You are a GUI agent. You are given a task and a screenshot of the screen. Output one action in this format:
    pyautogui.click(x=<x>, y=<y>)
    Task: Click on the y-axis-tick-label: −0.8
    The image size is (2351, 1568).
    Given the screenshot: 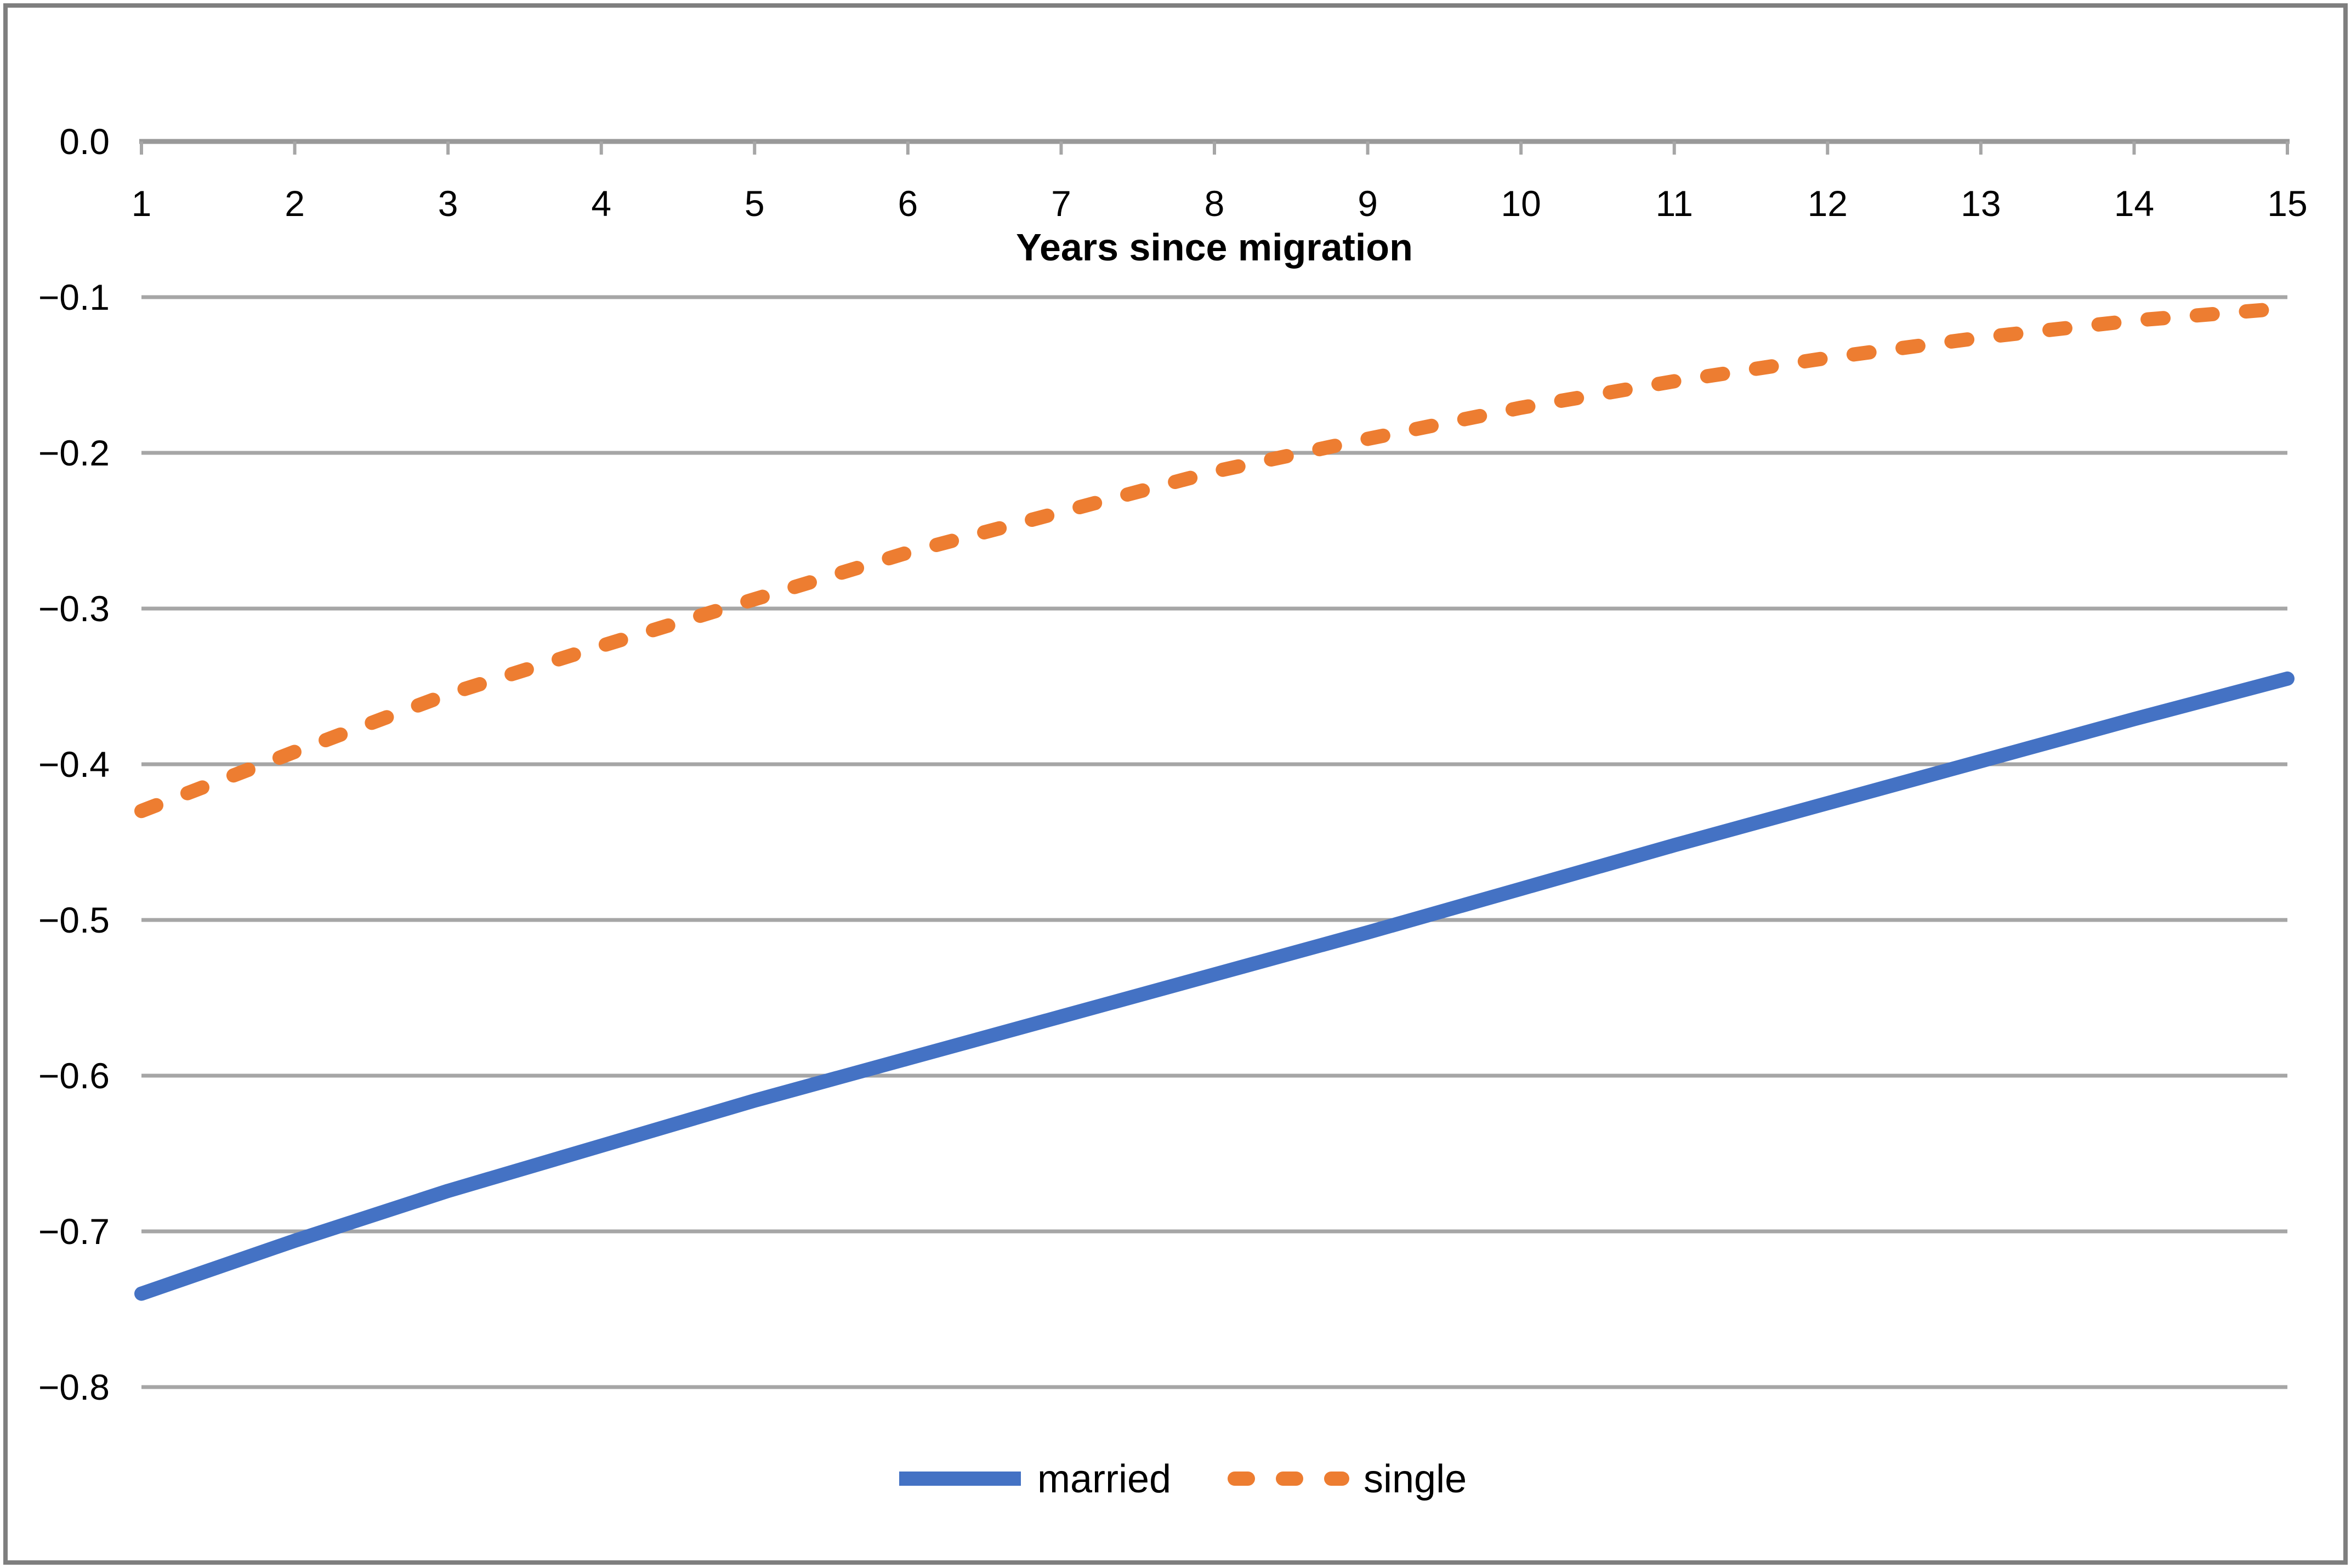 What is the action you would take?
    pyautogui.click(x=74, y=1387)
    